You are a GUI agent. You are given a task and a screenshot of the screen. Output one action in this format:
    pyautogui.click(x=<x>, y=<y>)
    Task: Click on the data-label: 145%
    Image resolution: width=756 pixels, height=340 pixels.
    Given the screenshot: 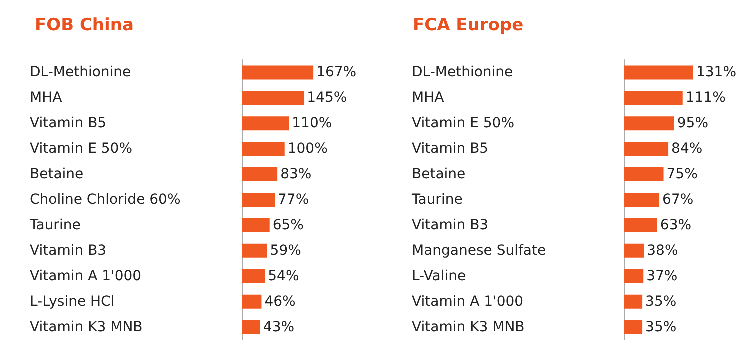 What is the action you would take?
    pyautogui.click(x=327, y=98)
    